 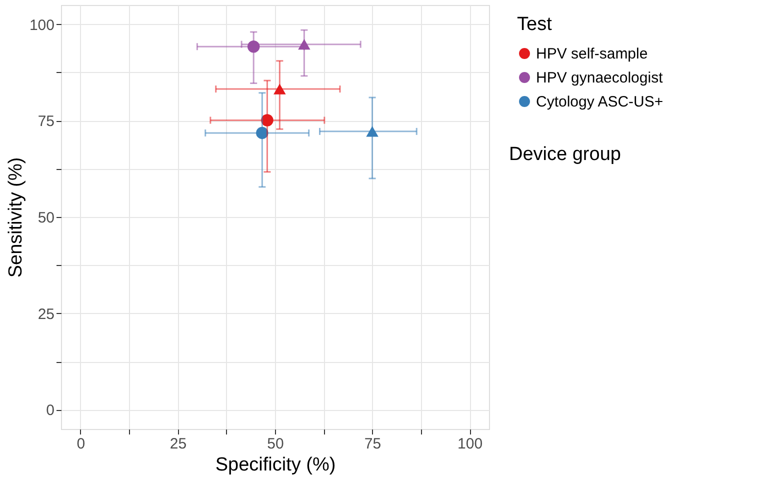 I want to click on x-tick-label: 0, so click(x=81, y=444).